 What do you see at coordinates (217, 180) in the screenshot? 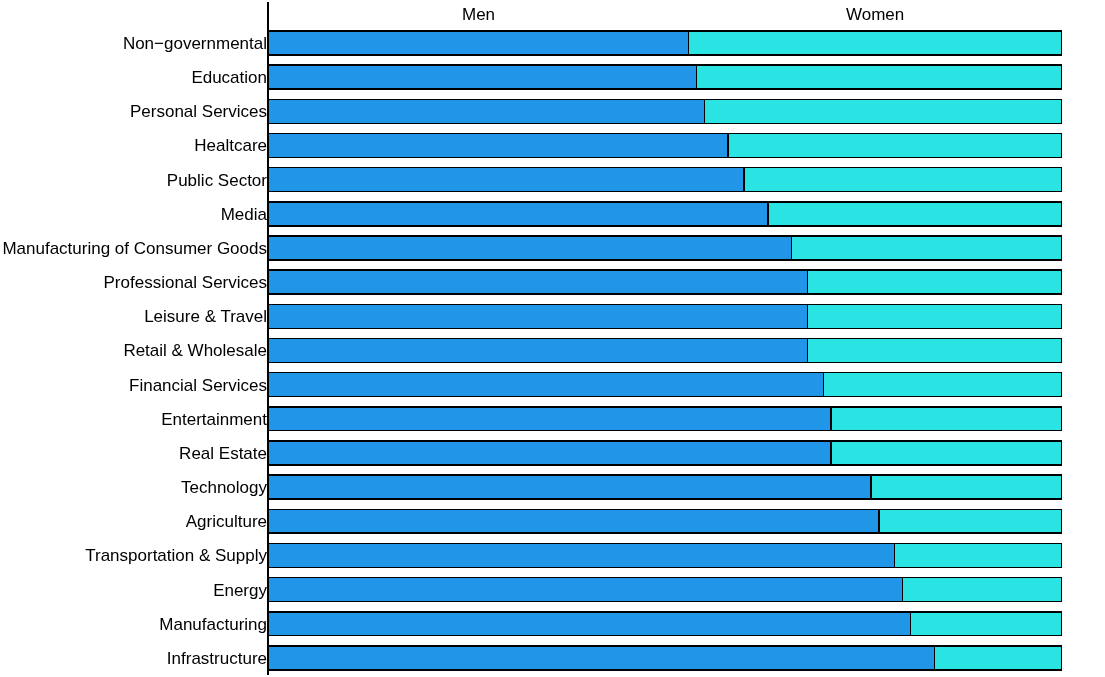
I see `y-tick-label: Public Sector` at bounding box center [217, 180].